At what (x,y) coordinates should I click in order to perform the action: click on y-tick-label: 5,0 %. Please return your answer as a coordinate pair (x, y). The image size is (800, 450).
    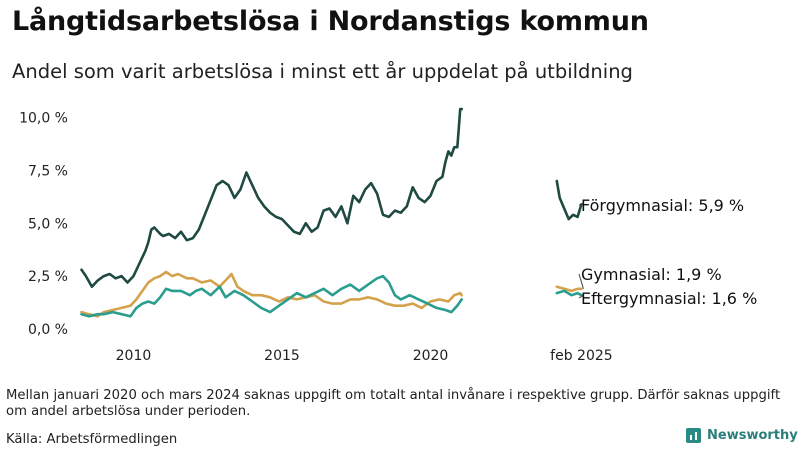
    Looking at the image, I should click on (48, 224).